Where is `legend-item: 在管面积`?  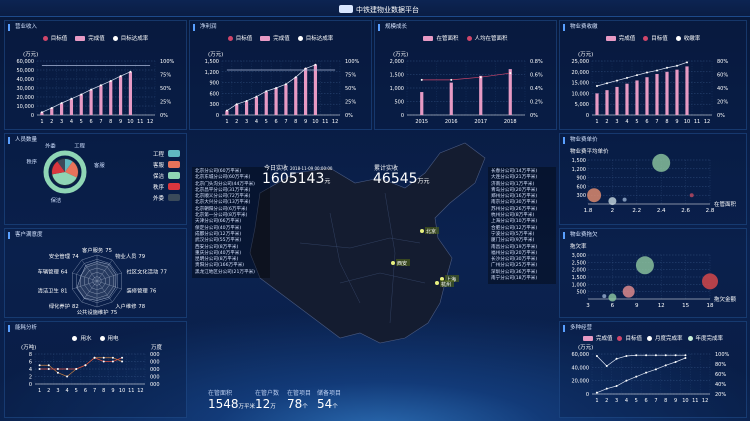 legend-item: 在管面积 is located at coordinates (441, 38).